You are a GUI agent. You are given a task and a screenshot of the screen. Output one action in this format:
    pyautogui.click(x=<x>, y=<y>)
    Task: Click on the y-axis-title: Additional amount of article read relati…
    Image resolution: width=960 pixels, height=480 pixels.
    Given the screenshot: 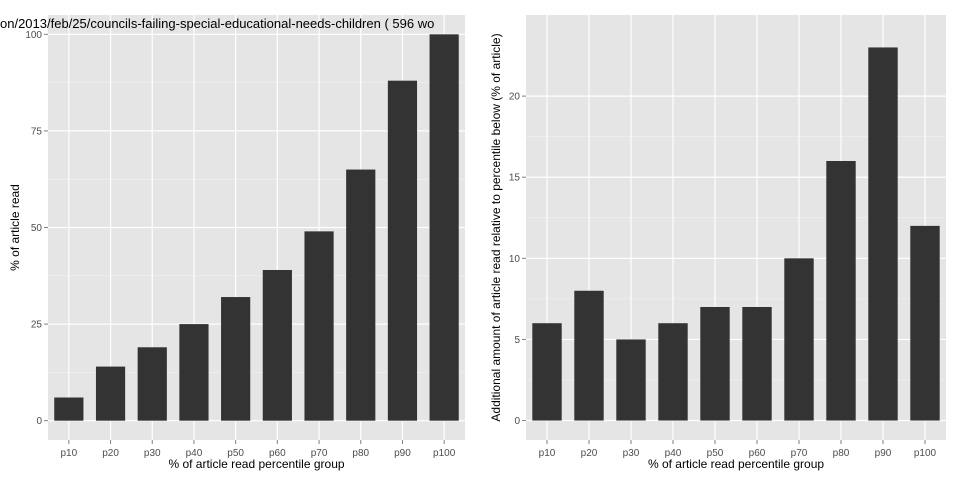 What is the action you would take?
    pyautogui.click(x=496, y=227)
    